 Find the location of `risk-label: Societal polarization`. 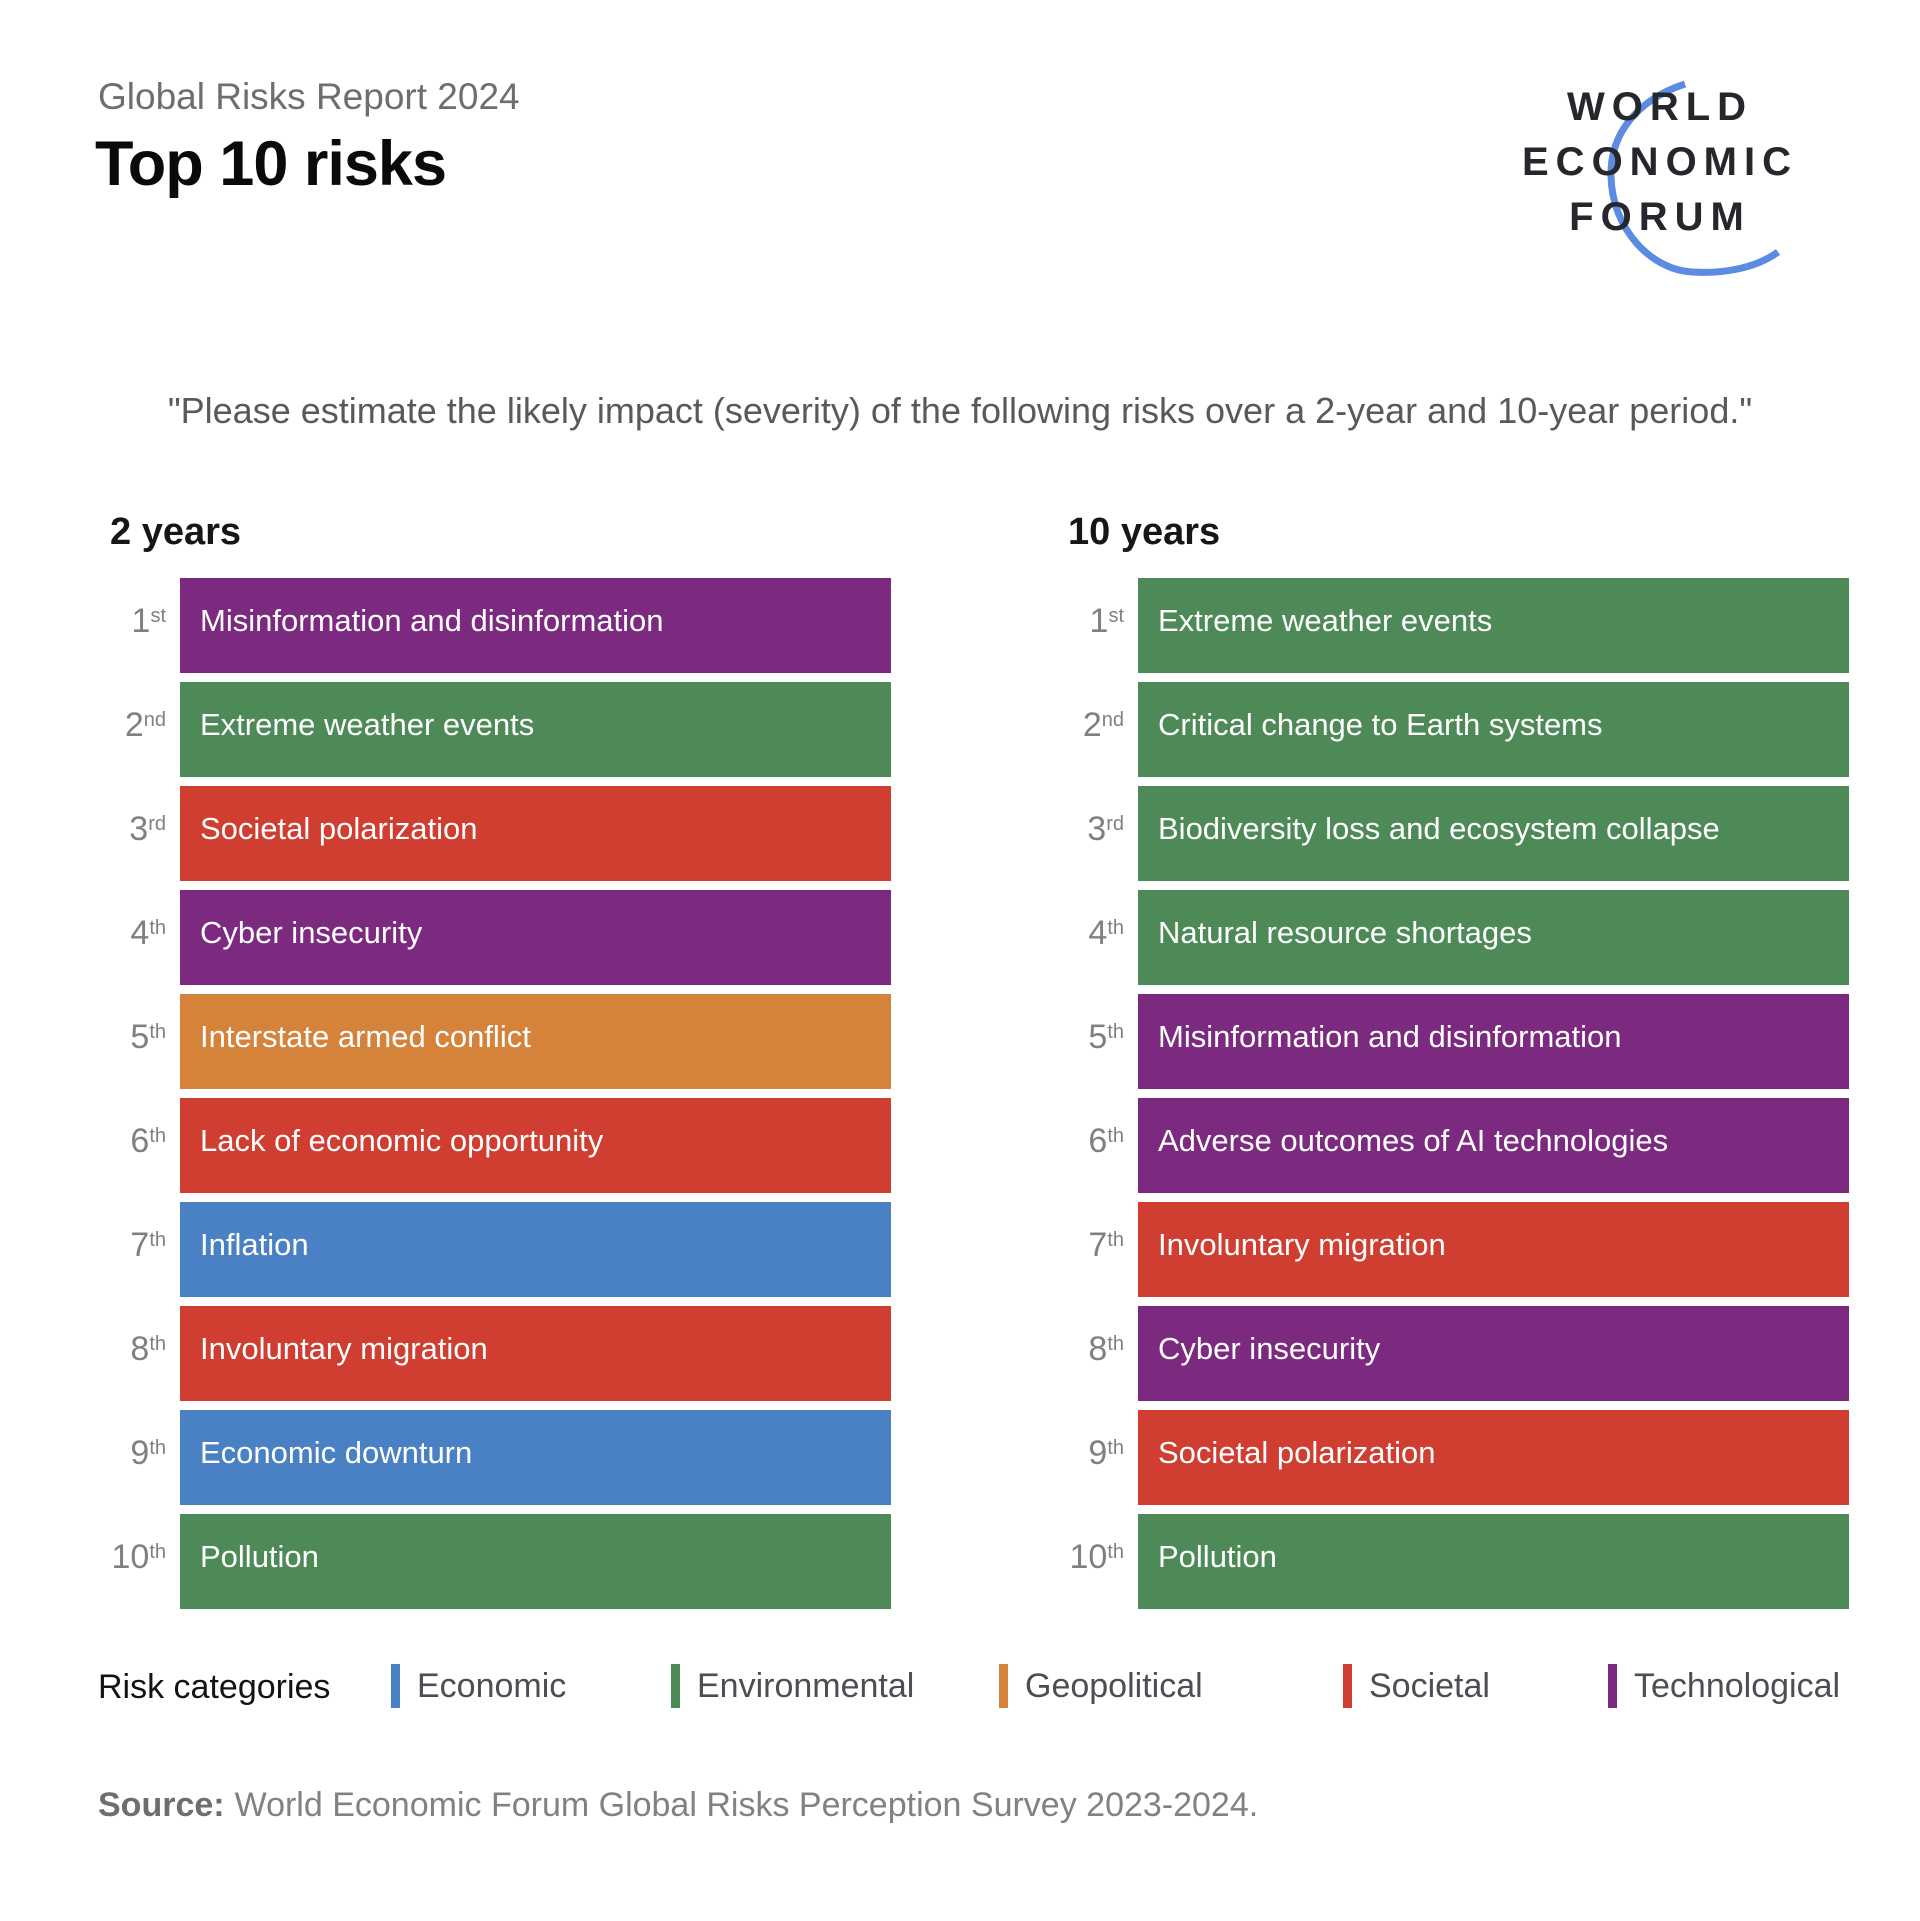

risk-label: Societal polarization is located at coordinates (339, 828).